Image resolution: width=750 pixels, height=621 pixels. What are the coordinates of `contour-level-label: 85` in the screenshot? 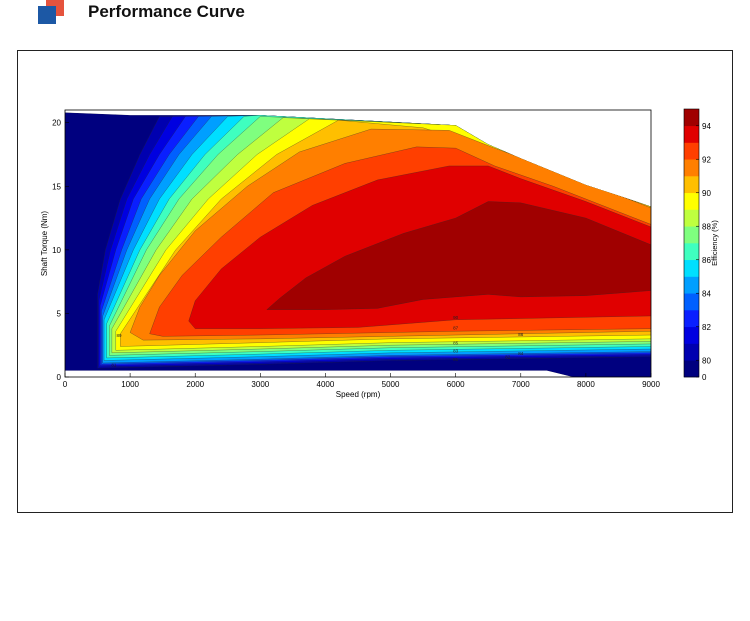 It's located at (456, 343).